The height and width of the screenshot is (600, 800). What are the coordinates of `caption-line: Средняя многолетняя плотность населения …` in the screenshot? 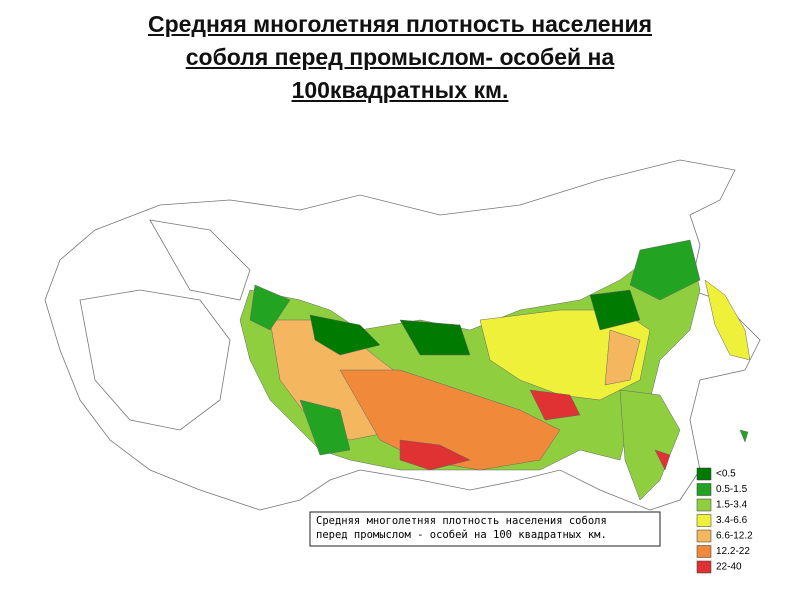 It's located at (461, 521).